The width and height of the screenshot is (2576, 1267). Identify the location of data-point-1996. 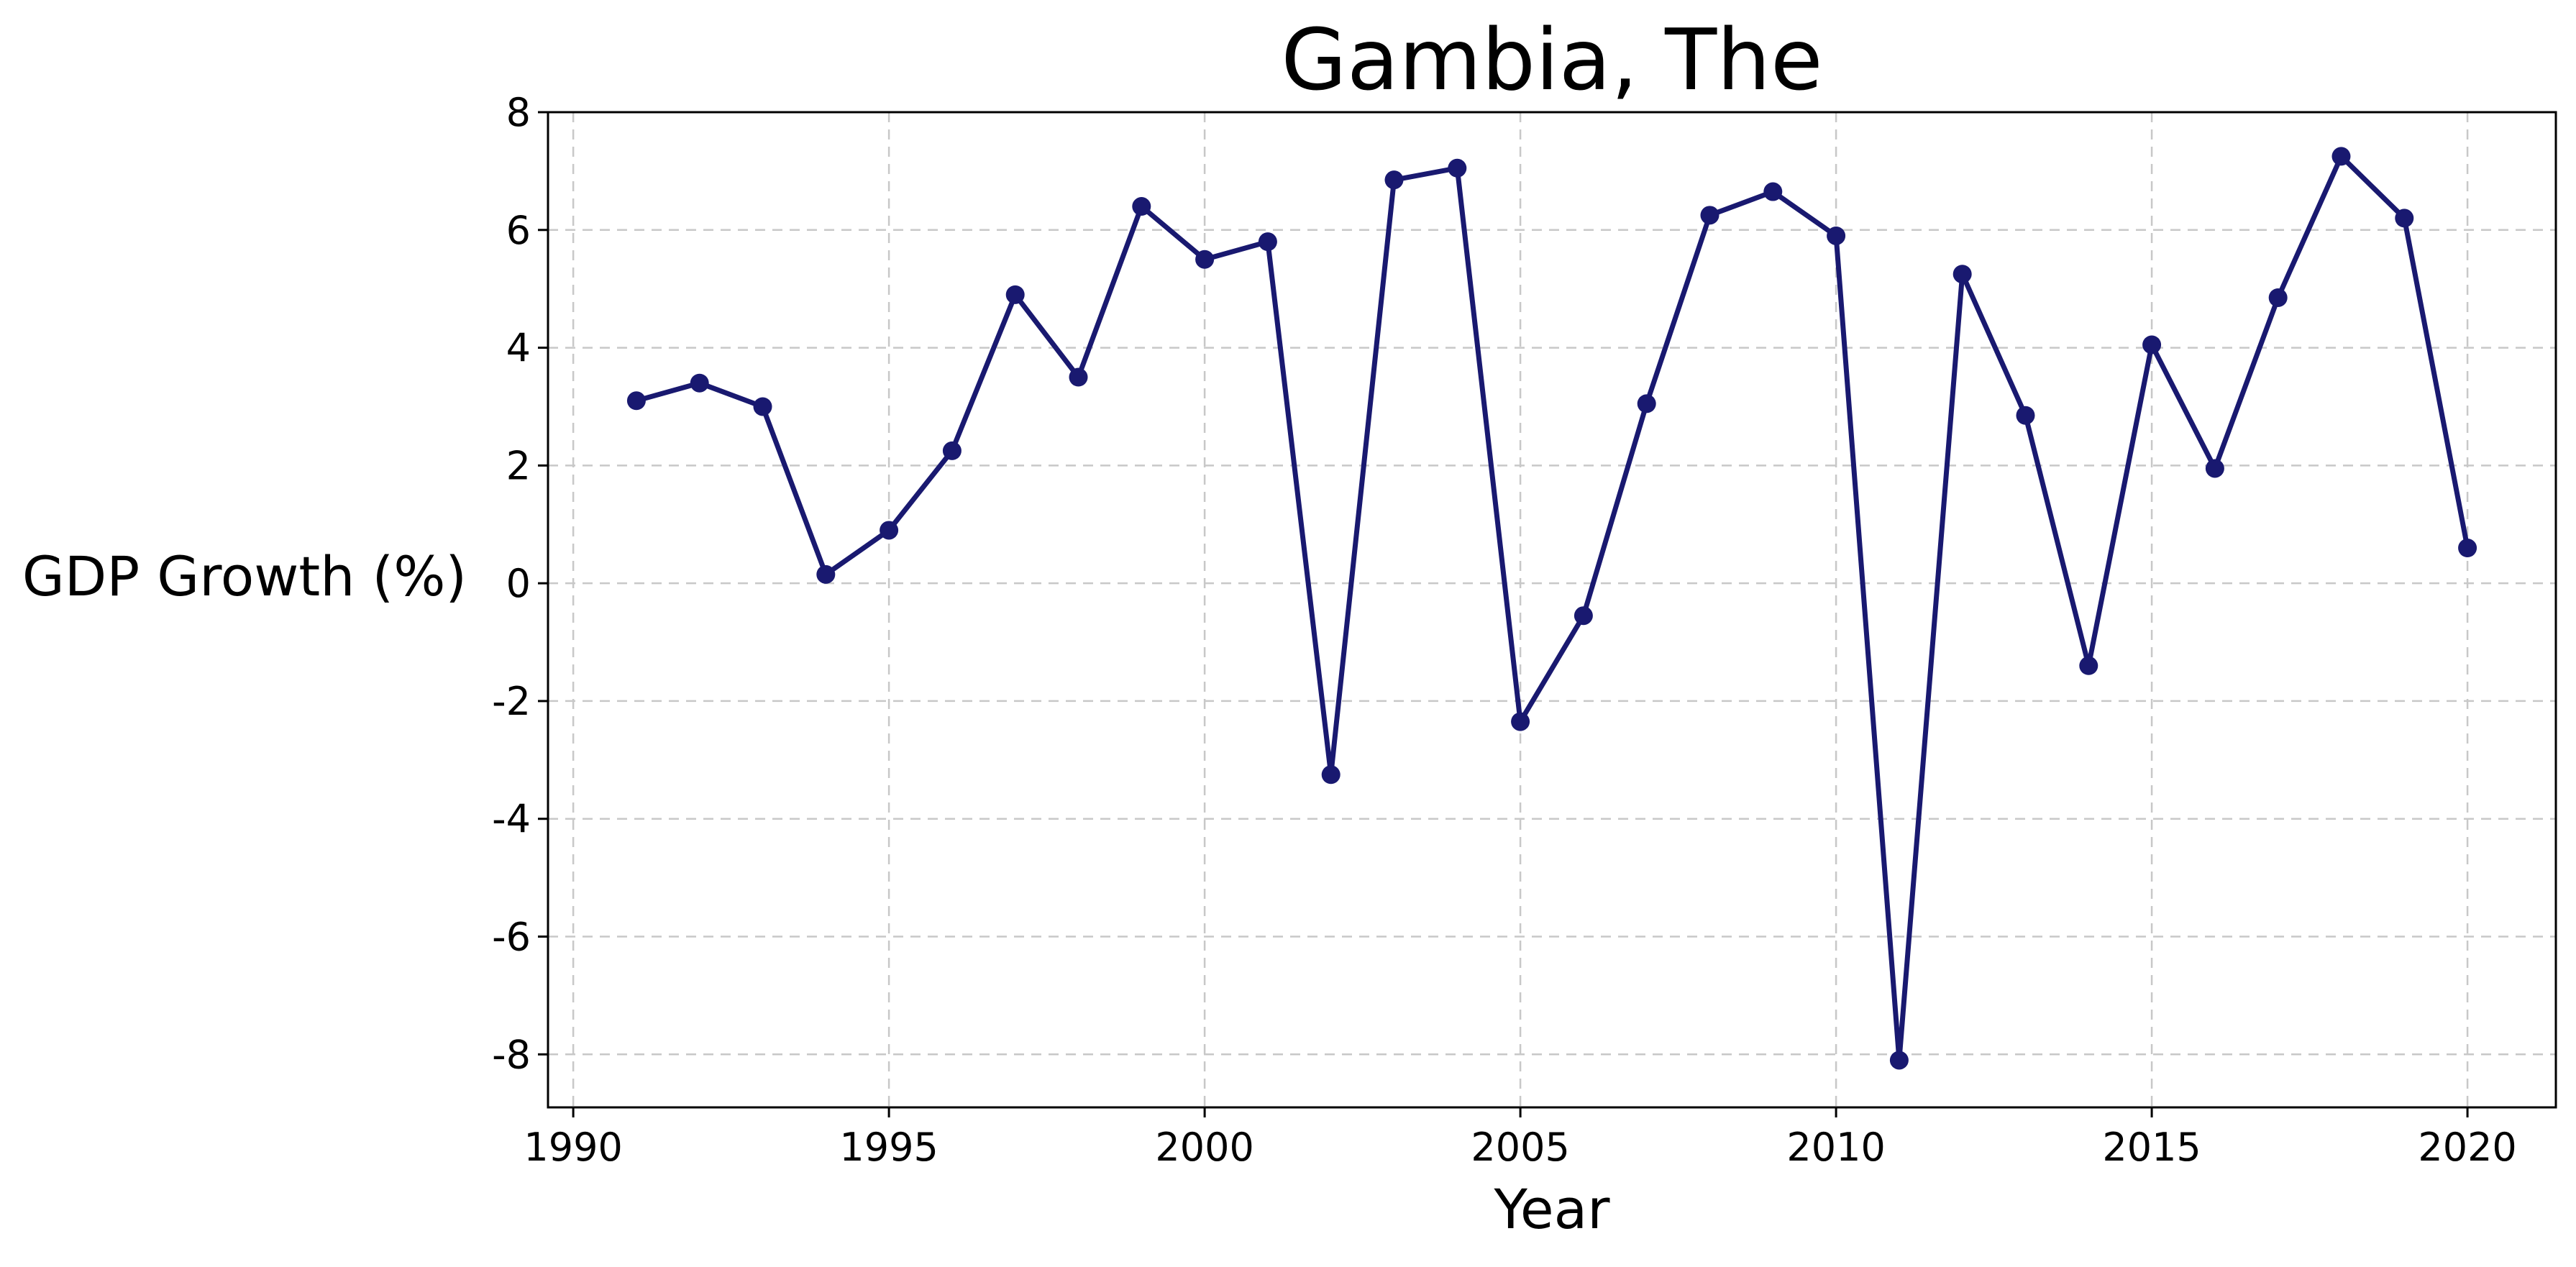
(952, 450).